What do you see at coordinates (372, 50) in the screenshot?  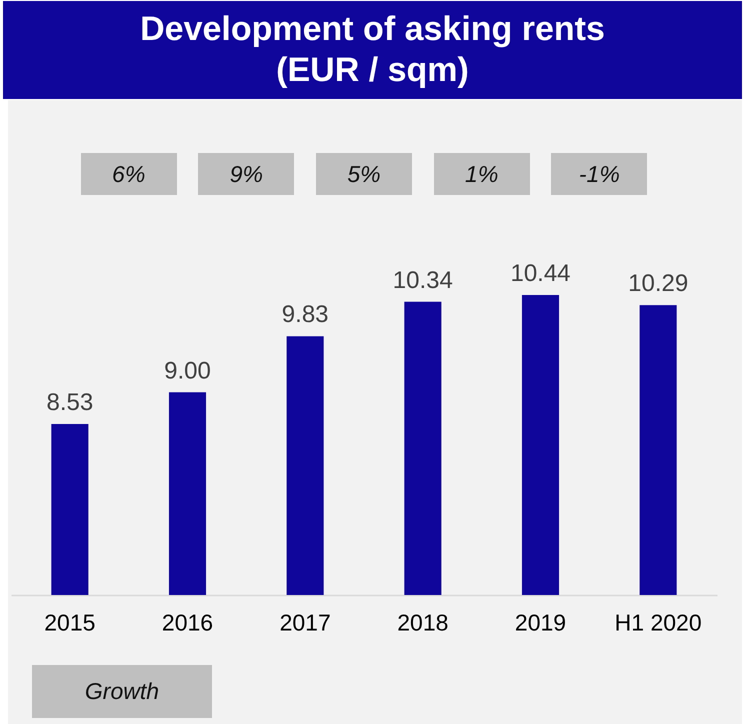 I see `chart-title: Development of asking rents (EUR / sqm)` at bounding box center [372, 50].